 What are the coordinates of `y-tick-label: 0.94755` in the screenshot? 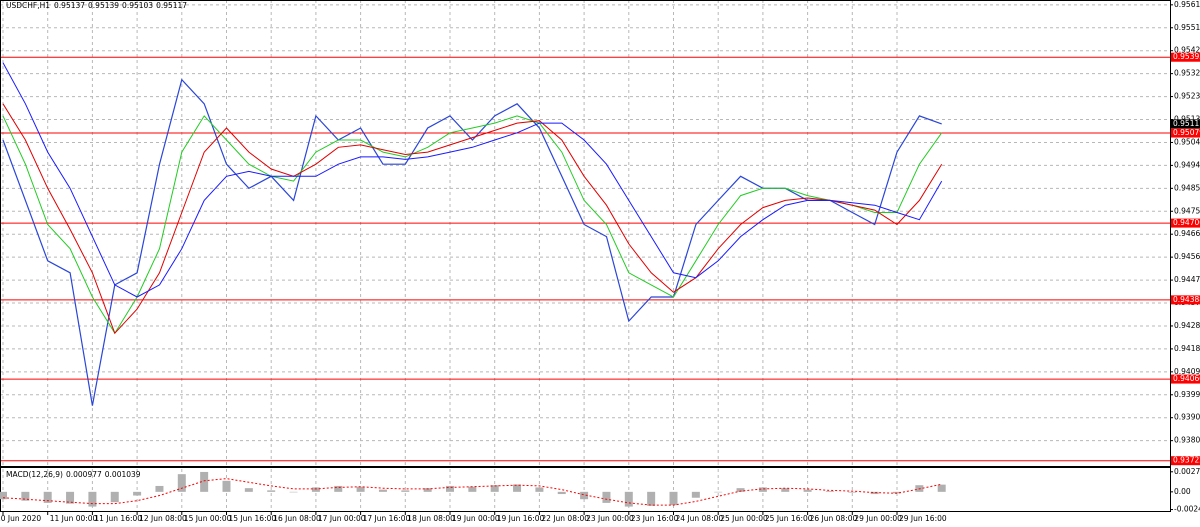 It's located at (1187, 210).